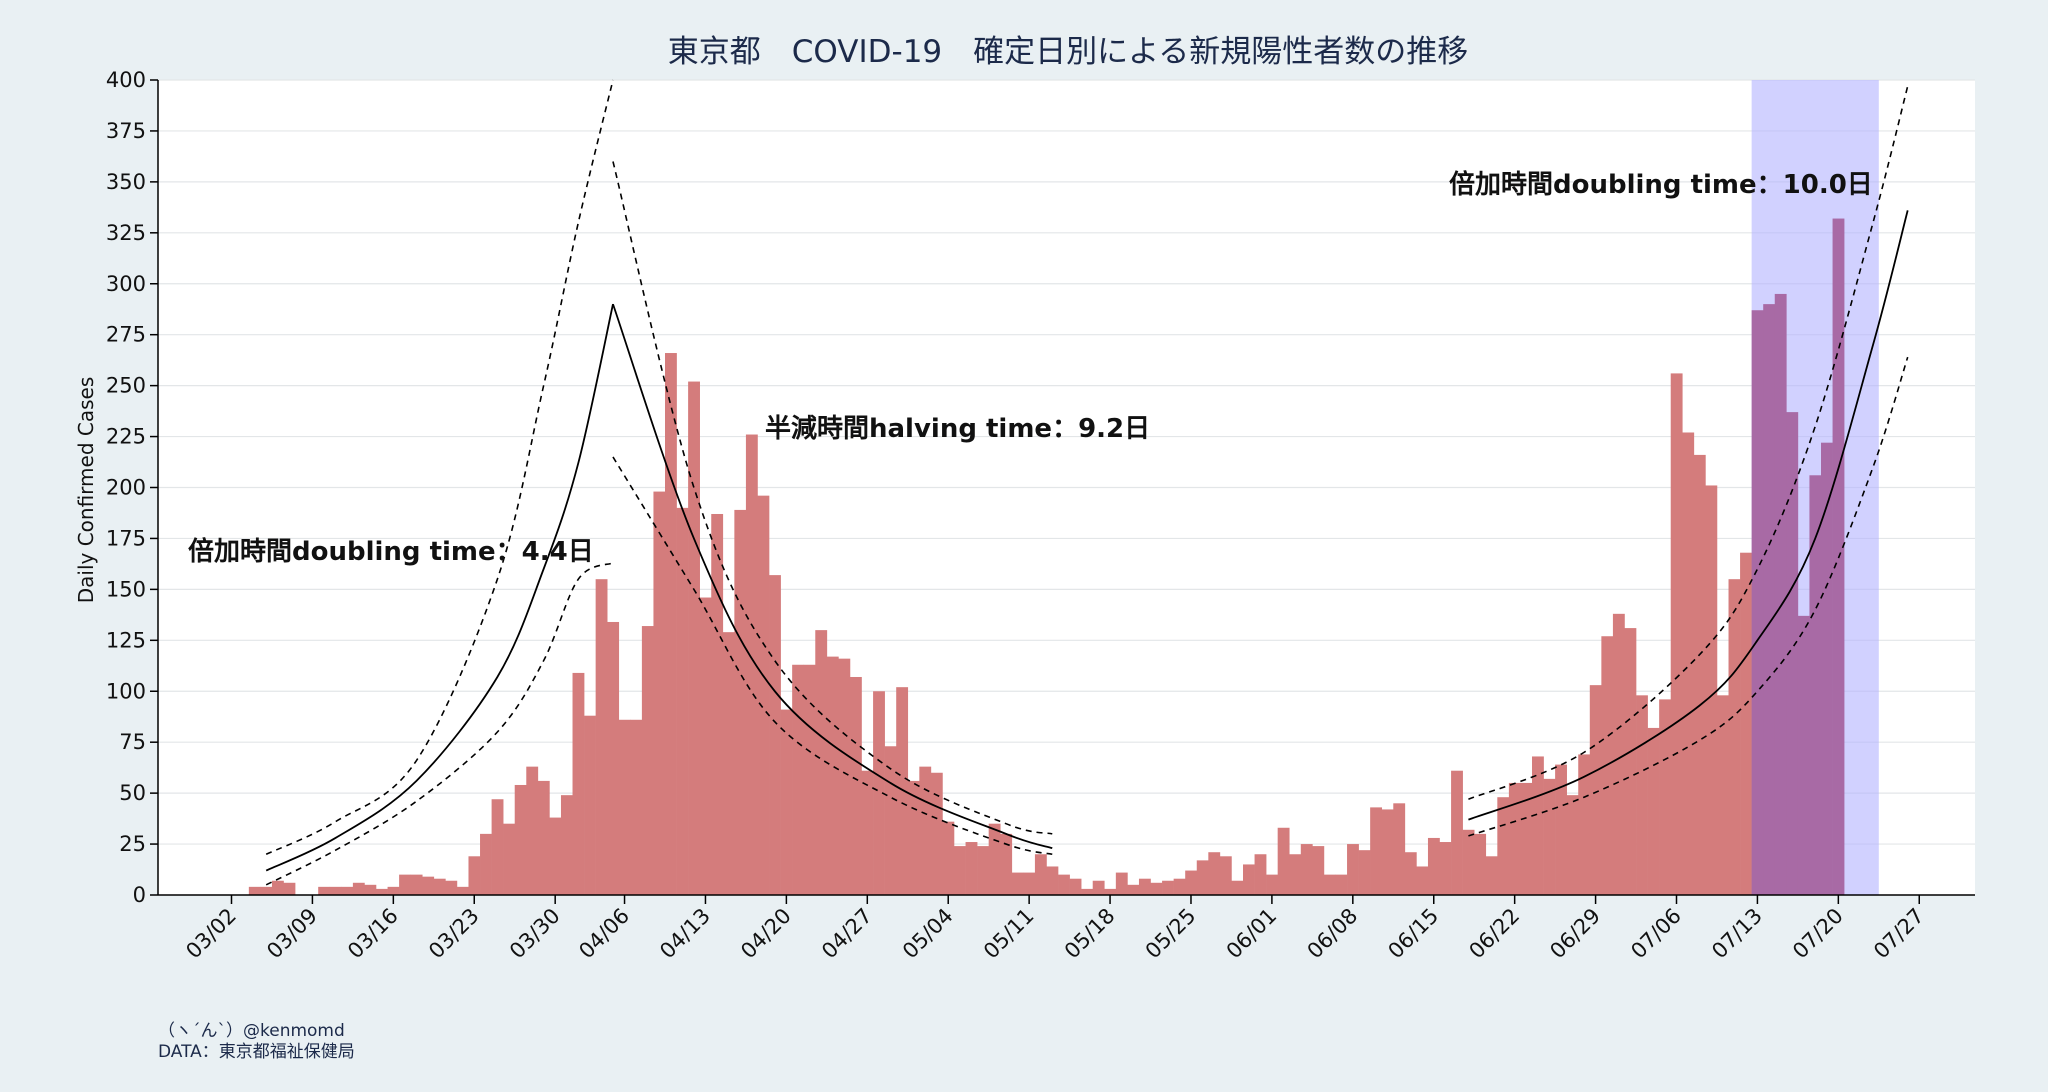 The height and width of the screenshot is (1092, 2048). I want to click on x-tick-label: 03/02, so click(211, 934).